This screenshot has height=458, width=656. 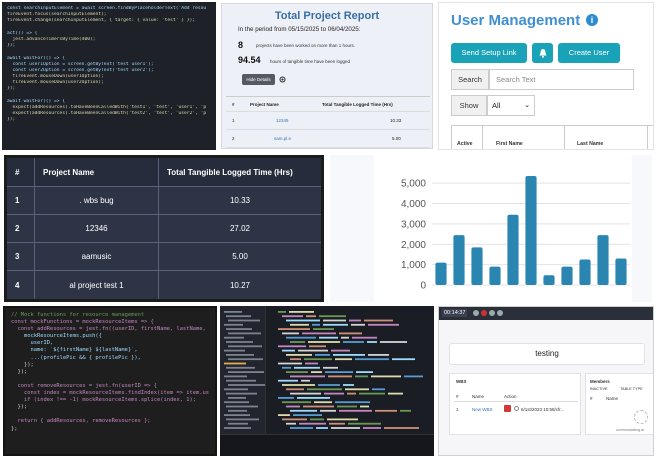 What do you see at coordinates (469, 105) in the screenshot?
I see `show-label: Show` at bounding box center [469, 105].